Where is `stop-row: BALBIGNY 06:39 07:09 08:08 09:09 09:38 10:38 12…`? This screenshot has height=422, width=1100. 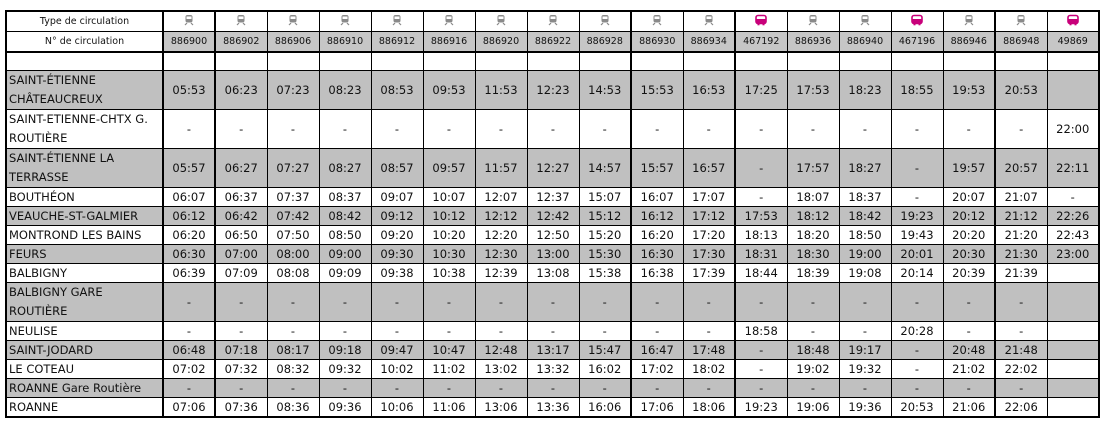 stop-row: BALBIGNY 06:39 07:09 08:08 09:09 09:38 10:38 12… is located at coordinates (552, 272).